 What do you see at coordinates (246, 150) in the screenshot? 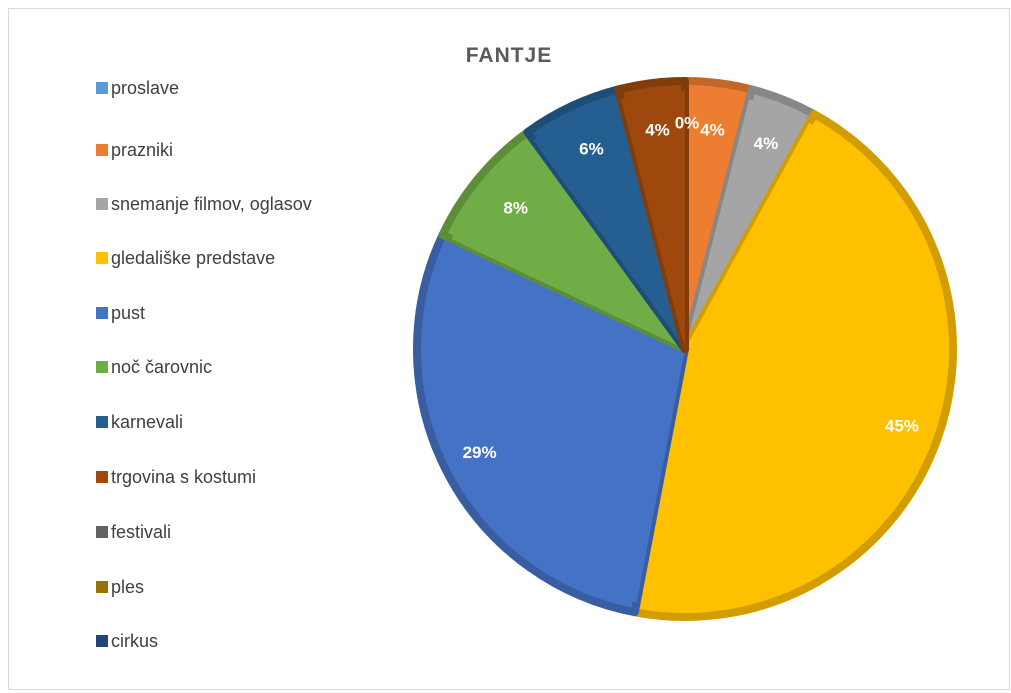
I see `legend-item-prazniki: prazniki` at bounding box center [246, 150].